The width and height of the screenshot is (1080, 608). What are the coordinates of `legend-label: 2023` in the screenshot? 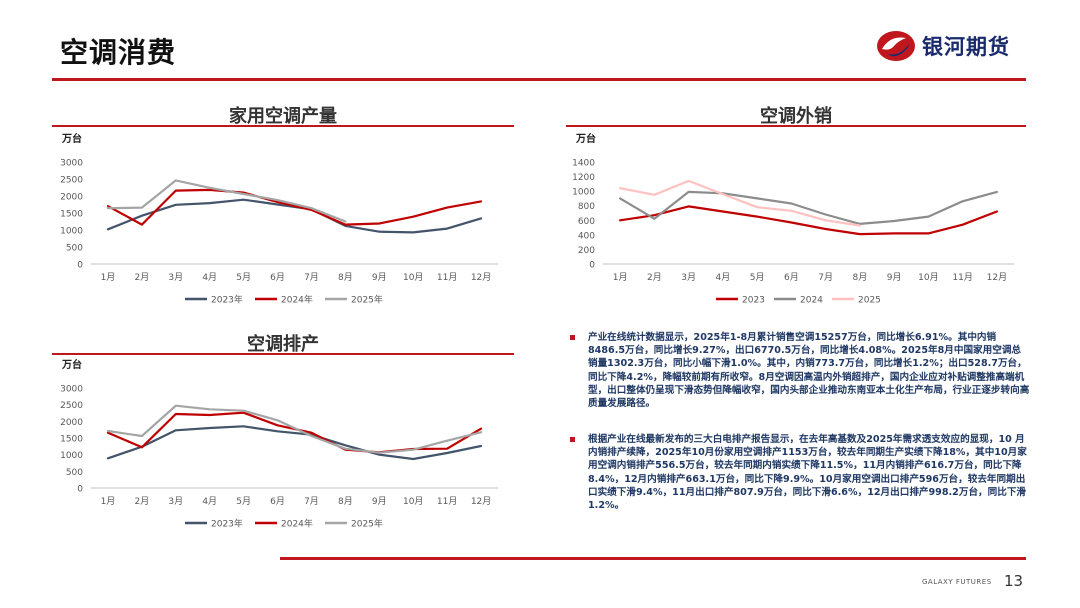 It's located at (753, 301).